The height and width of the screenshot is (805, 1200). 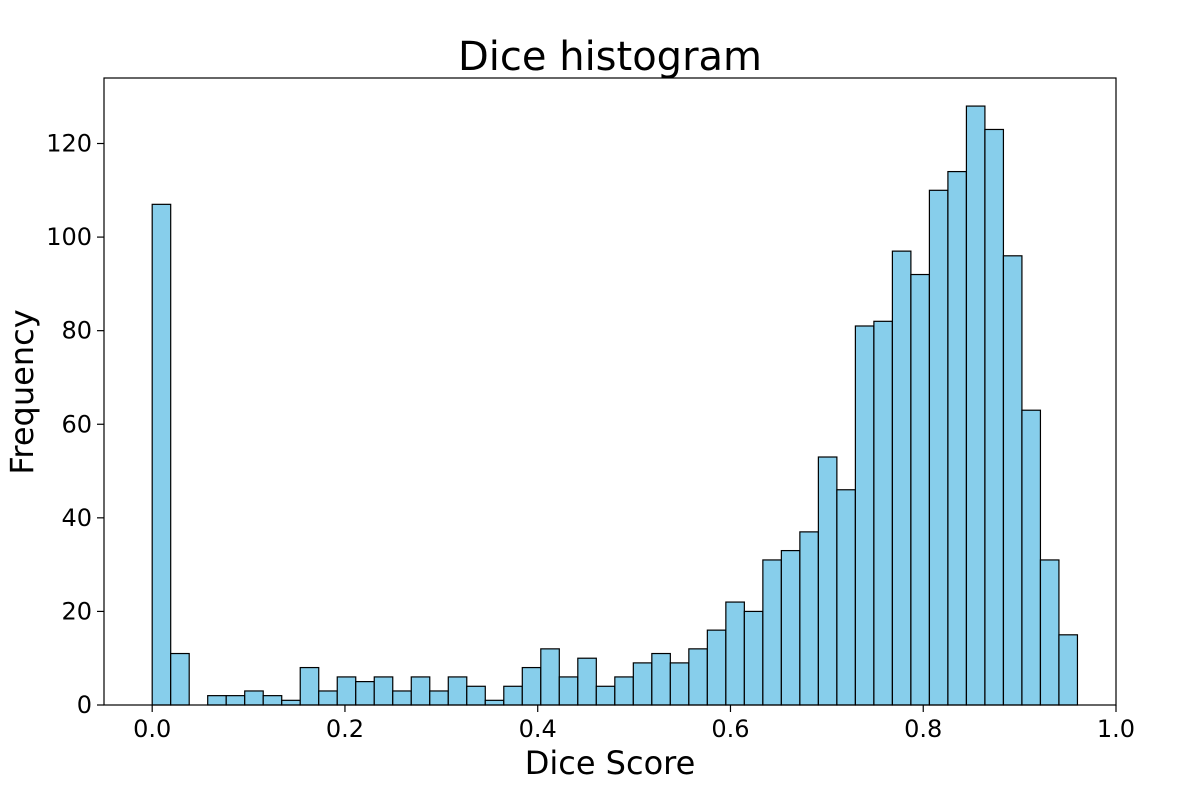 I want to click on x-tick-label: 0.0, so click(x=152, y=729).